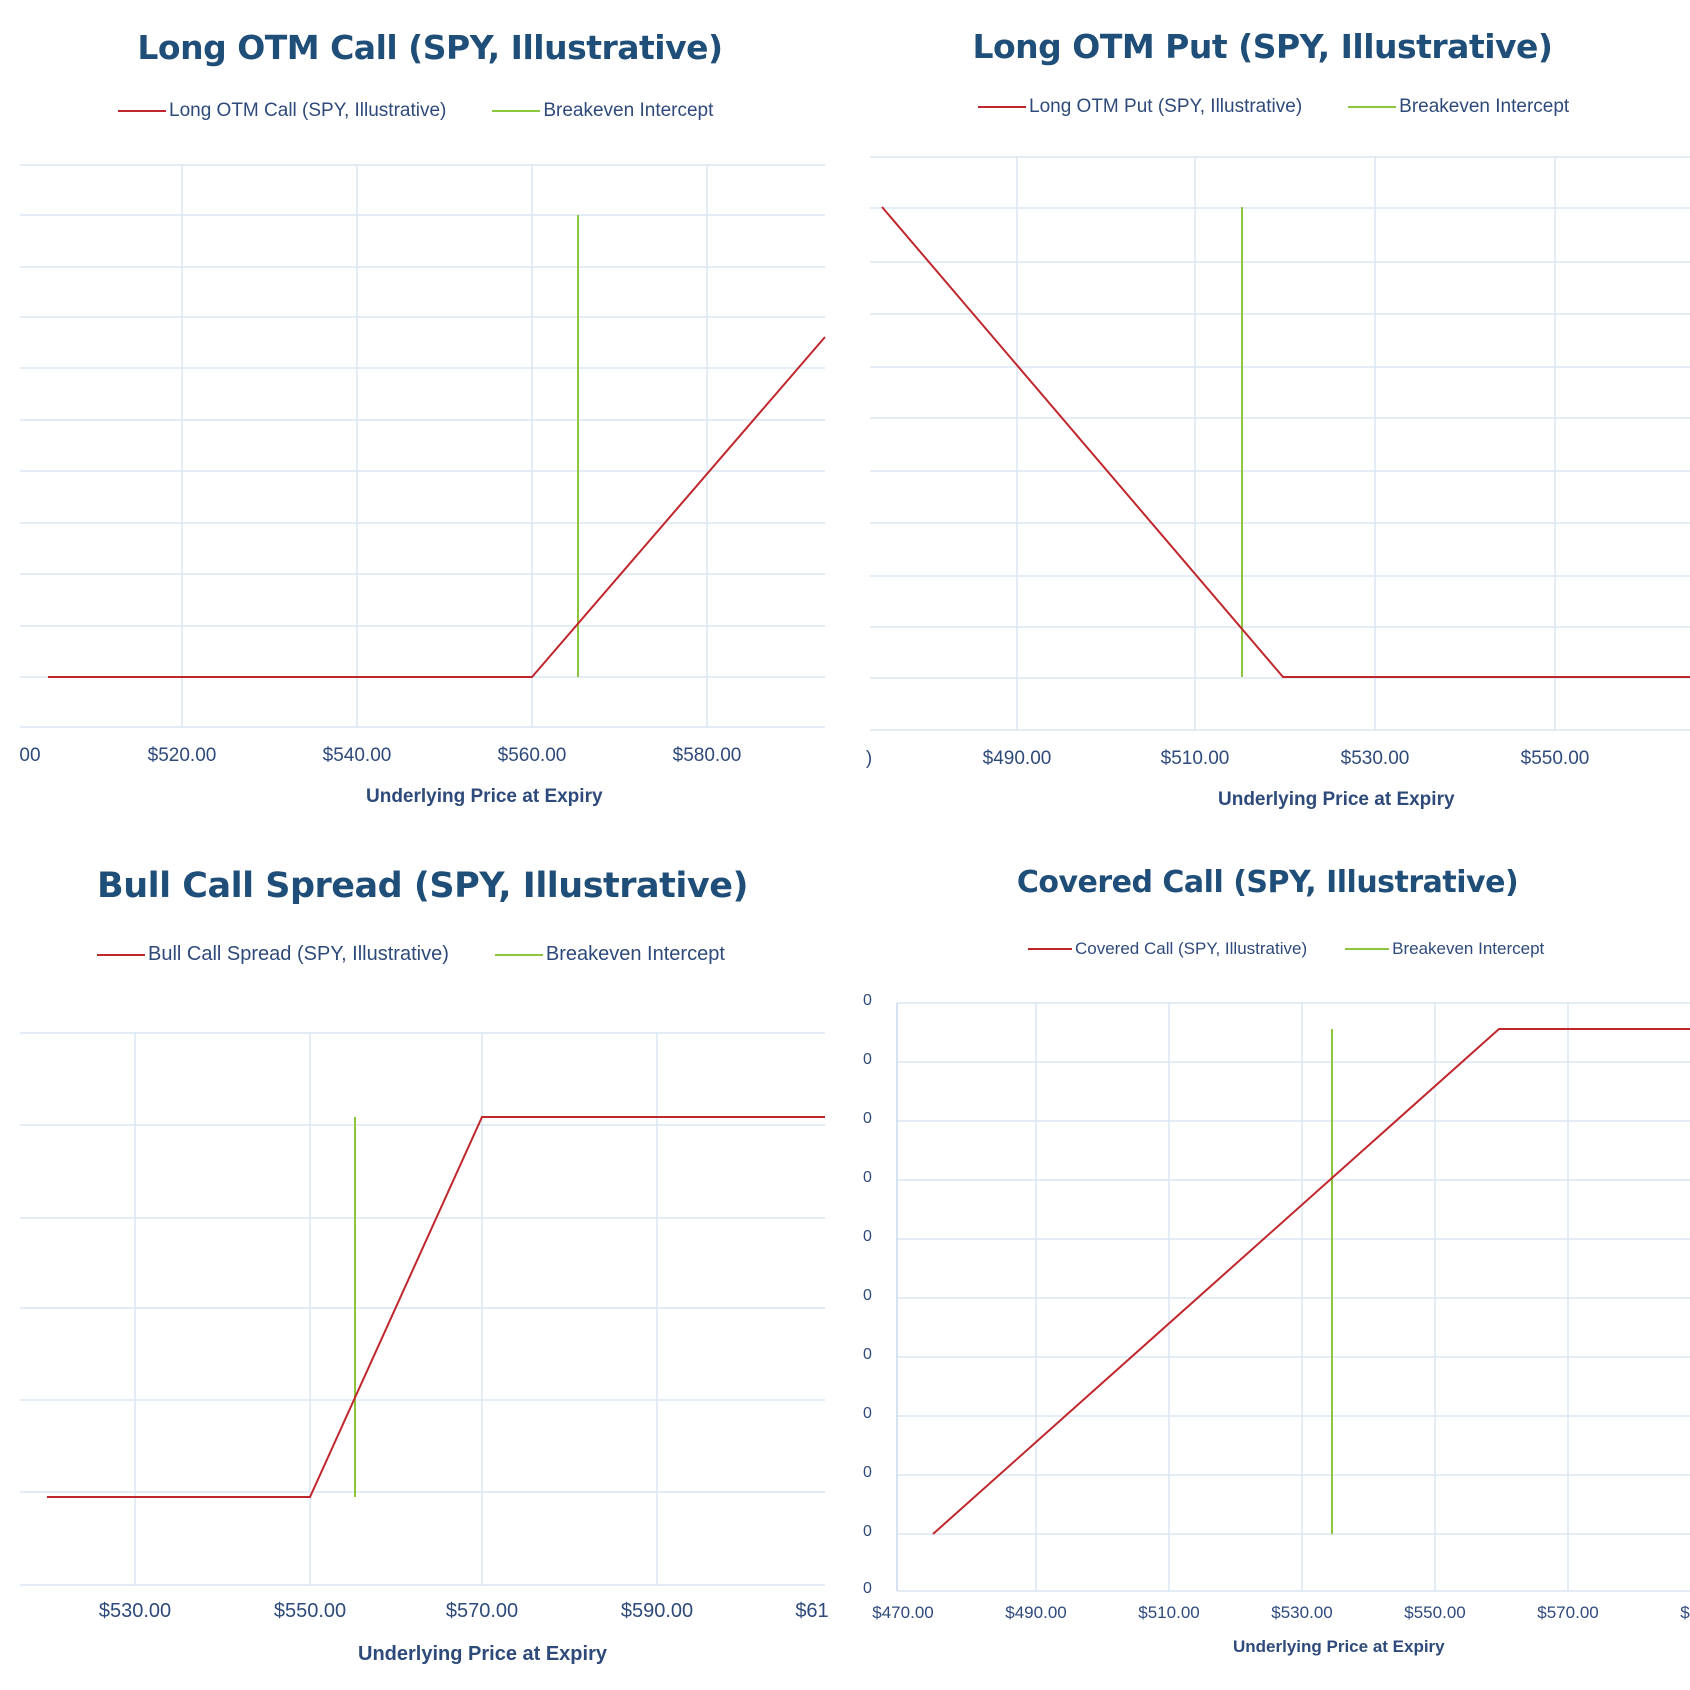  Describe the element at coordinates (1262, 46) in the screenshot. I see `chart-title: Long OTM Put (SPY, Illustrative)` at that location.